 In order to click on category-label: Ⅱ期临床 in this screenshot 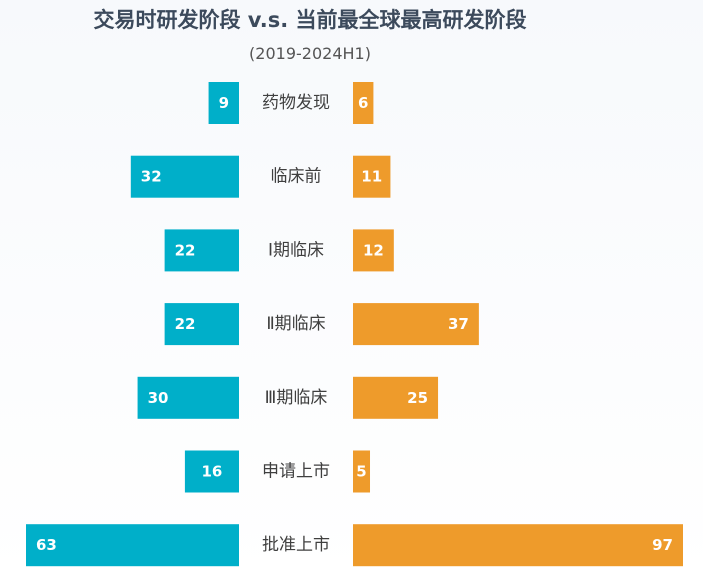, I will do `click(295, 324)`.